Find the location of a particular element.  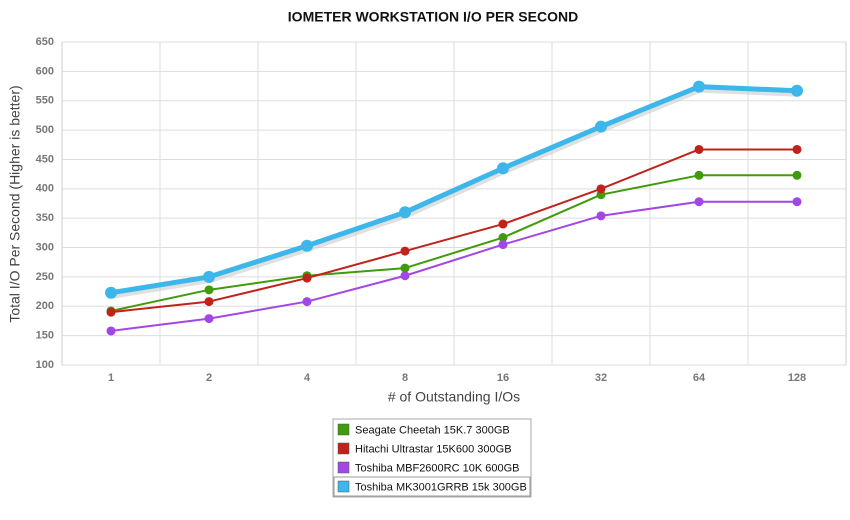

legend-label: Hitachi Ultrastar 15K600 300GB is located at coordinates (433, 449).